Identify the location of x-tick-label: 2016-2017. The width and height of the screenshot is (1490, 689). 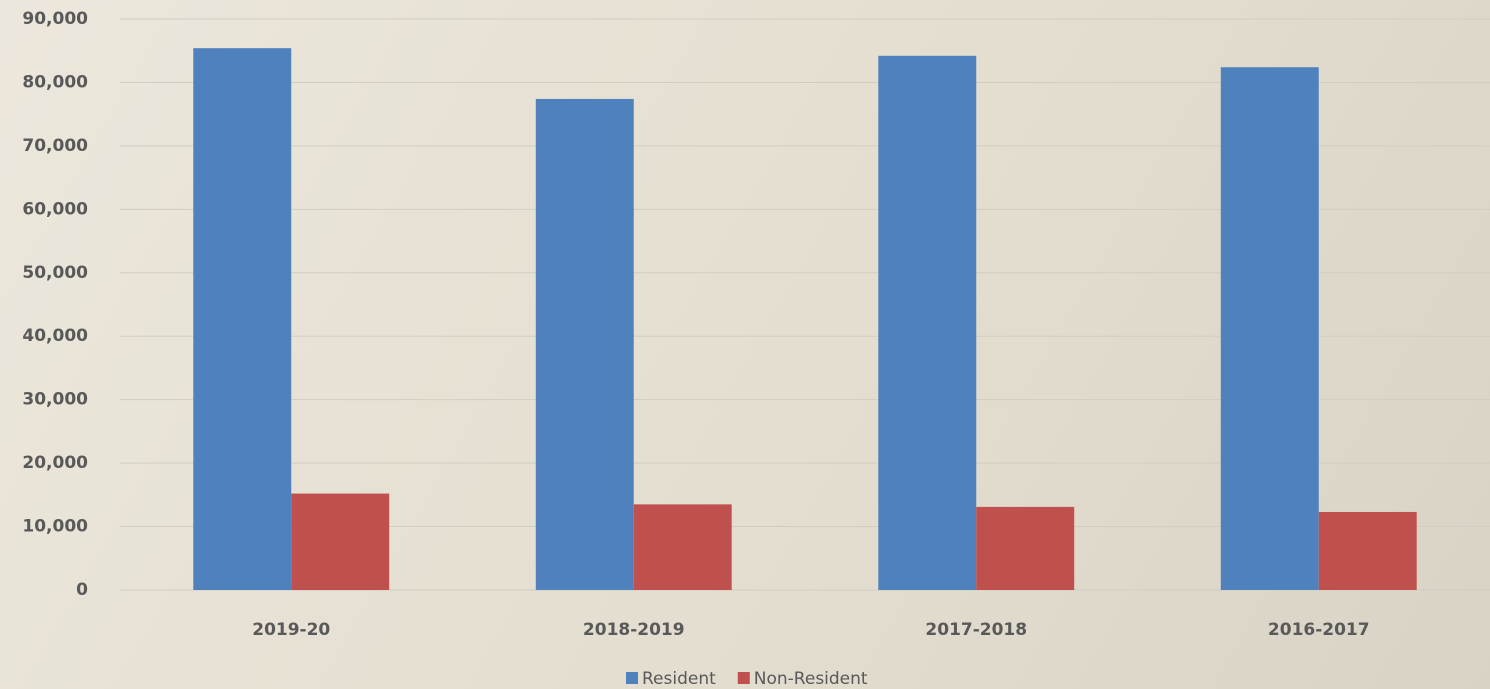
(1319, 630).